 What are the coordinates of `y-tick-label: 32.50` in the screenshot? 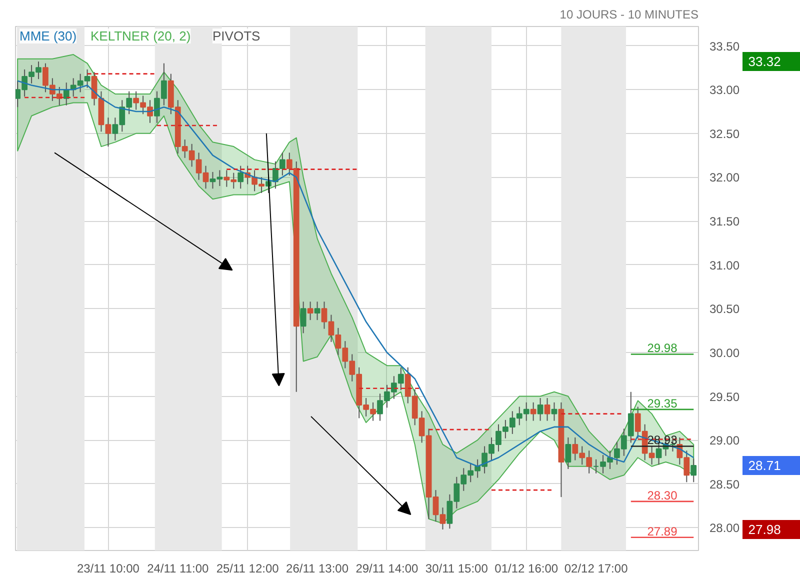 It's located at (725, 133).